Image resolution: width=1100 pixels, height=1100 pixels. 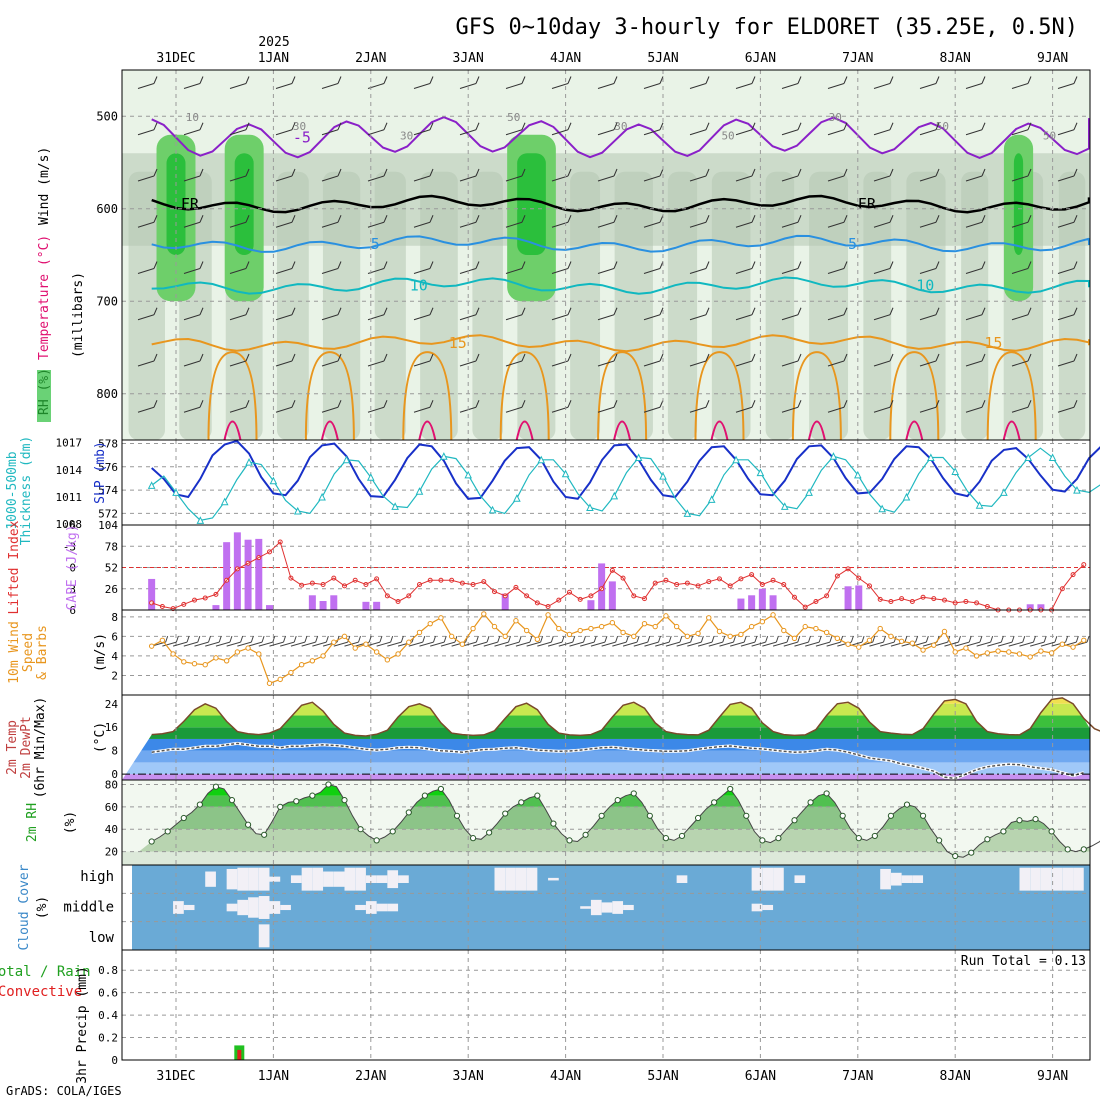 What do you see at coordinates (727, 135) in the screenshot?
I see `wind-speed-label: 50` at bounding box center [727, 135].